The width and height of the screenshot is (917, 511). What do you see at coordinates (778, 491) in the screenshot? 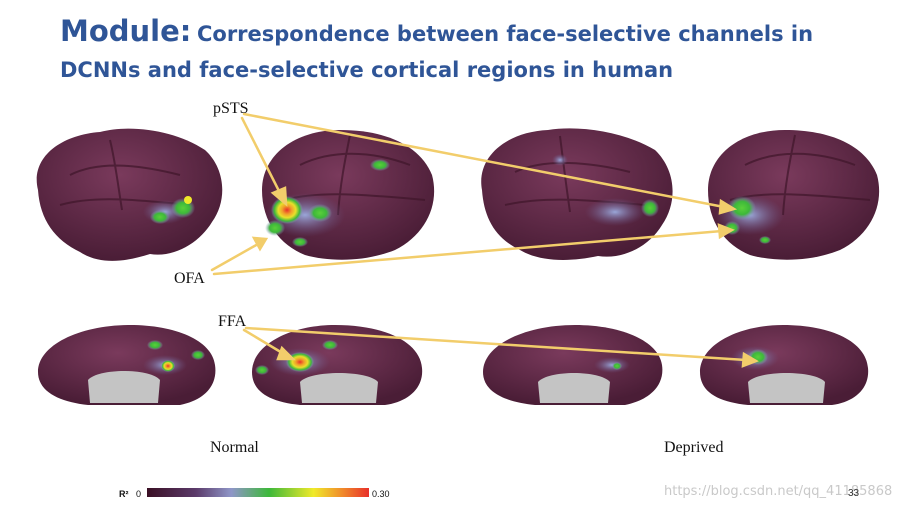
I see `watermark: https://blog.csdn.net/qq_41185868` at bounding box center [778, 491].